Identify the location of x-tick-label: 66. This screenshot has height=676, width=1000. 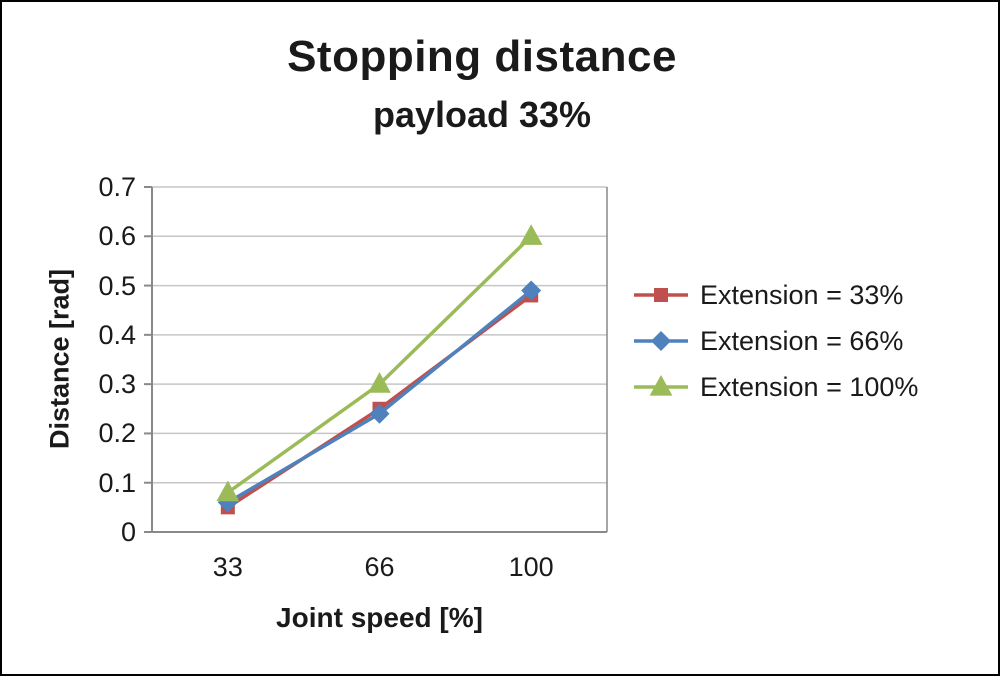
(379, 567).